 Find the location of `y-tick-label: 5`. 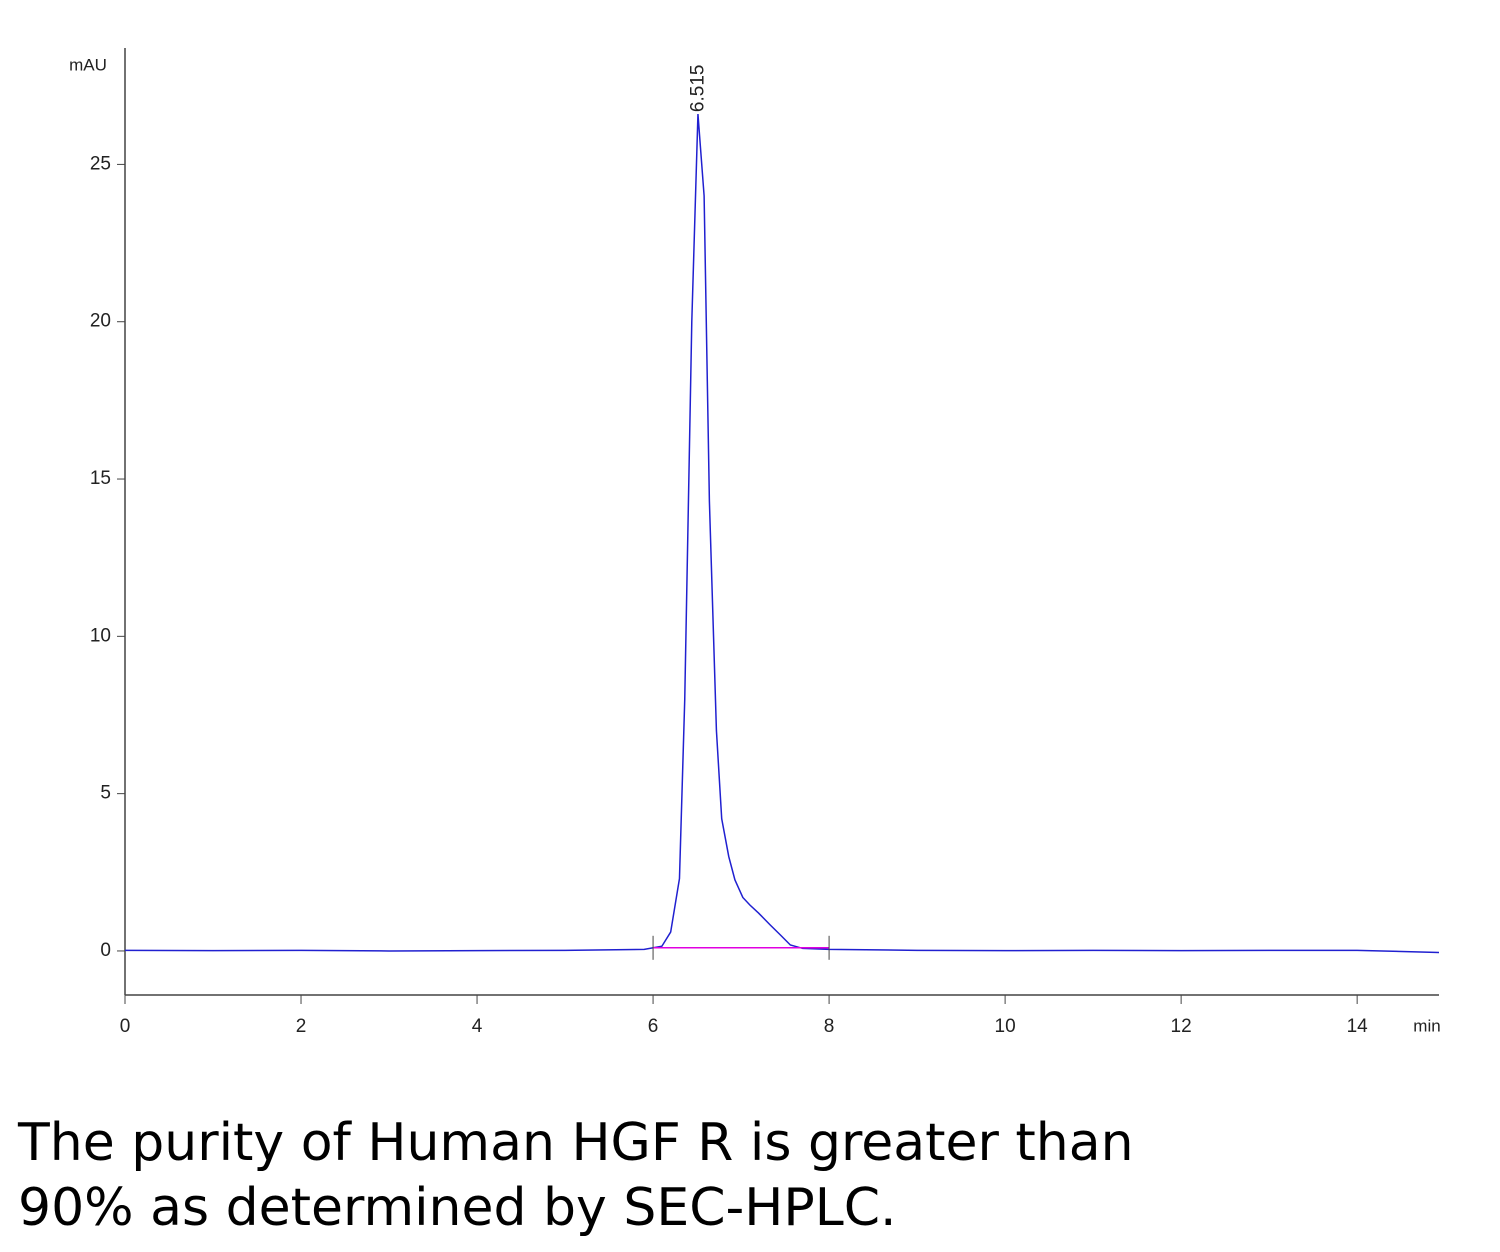

y-tick-label: 5 is located at coordinates (105, 793).